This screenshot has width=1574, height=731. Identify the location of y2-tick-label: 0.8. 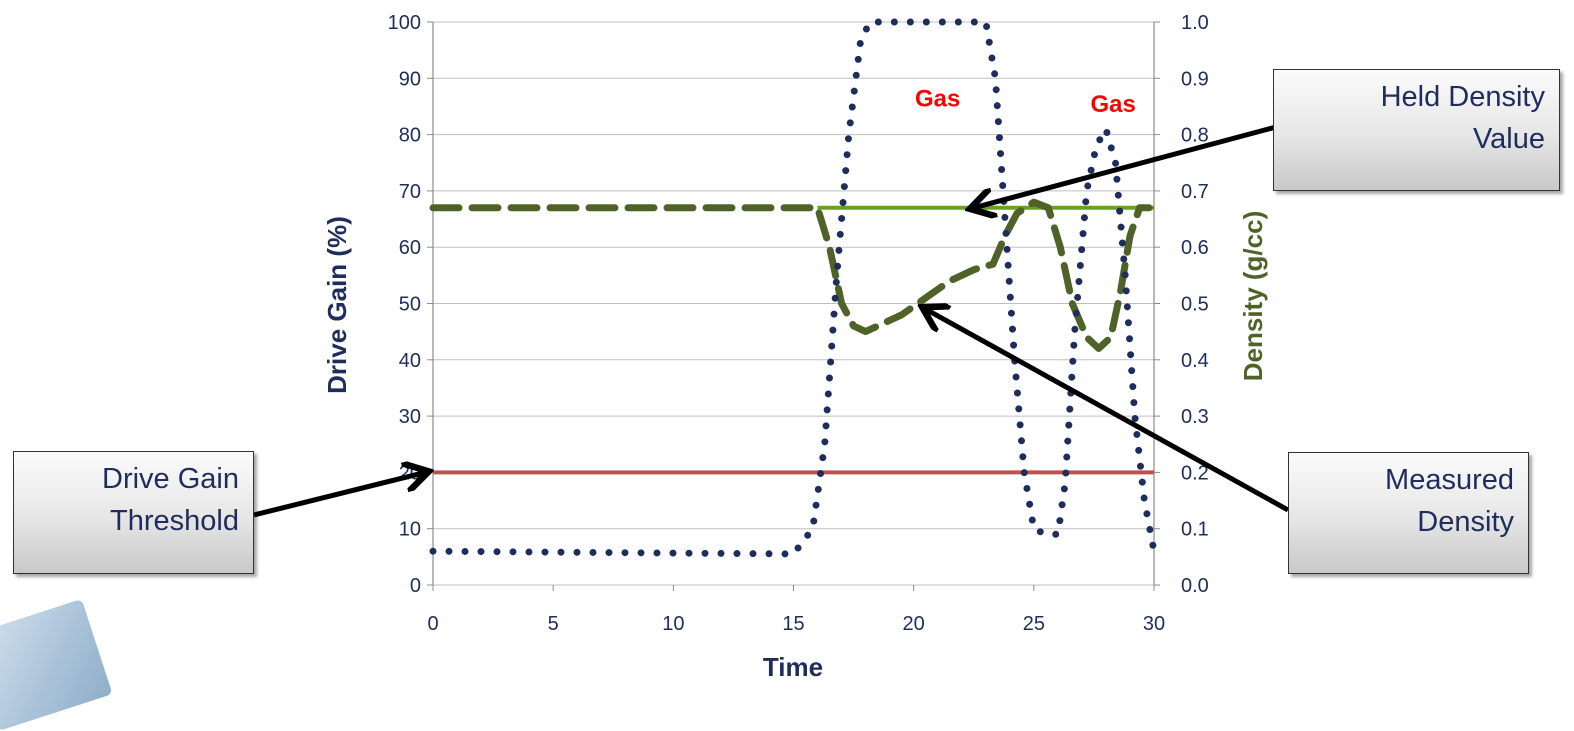
(1195, 136).